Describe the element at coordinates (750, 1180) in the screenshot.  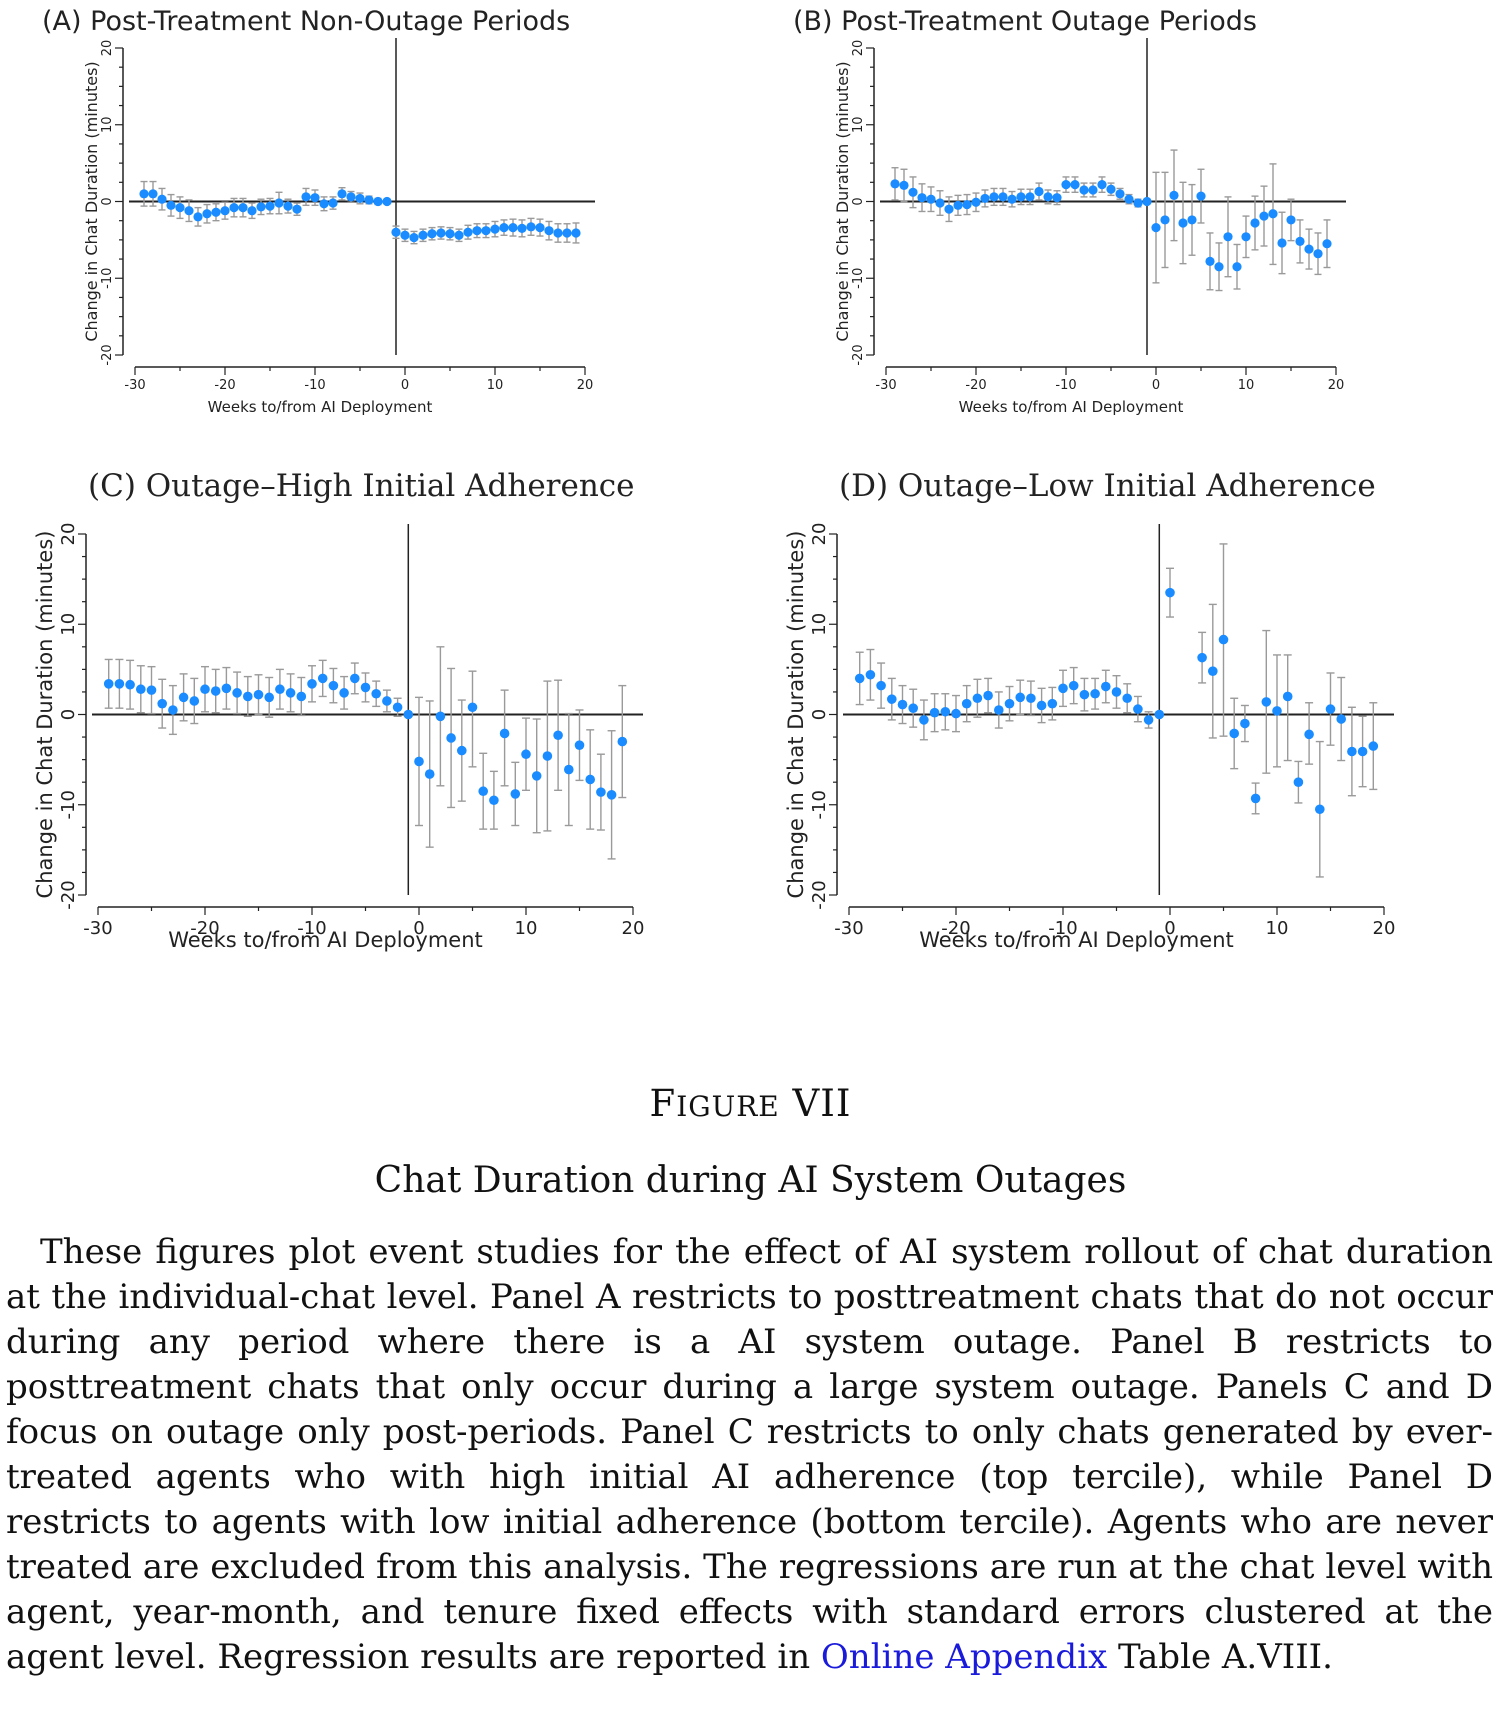
I see `figure-title: Chat Duration during AI System Outages` at that location.